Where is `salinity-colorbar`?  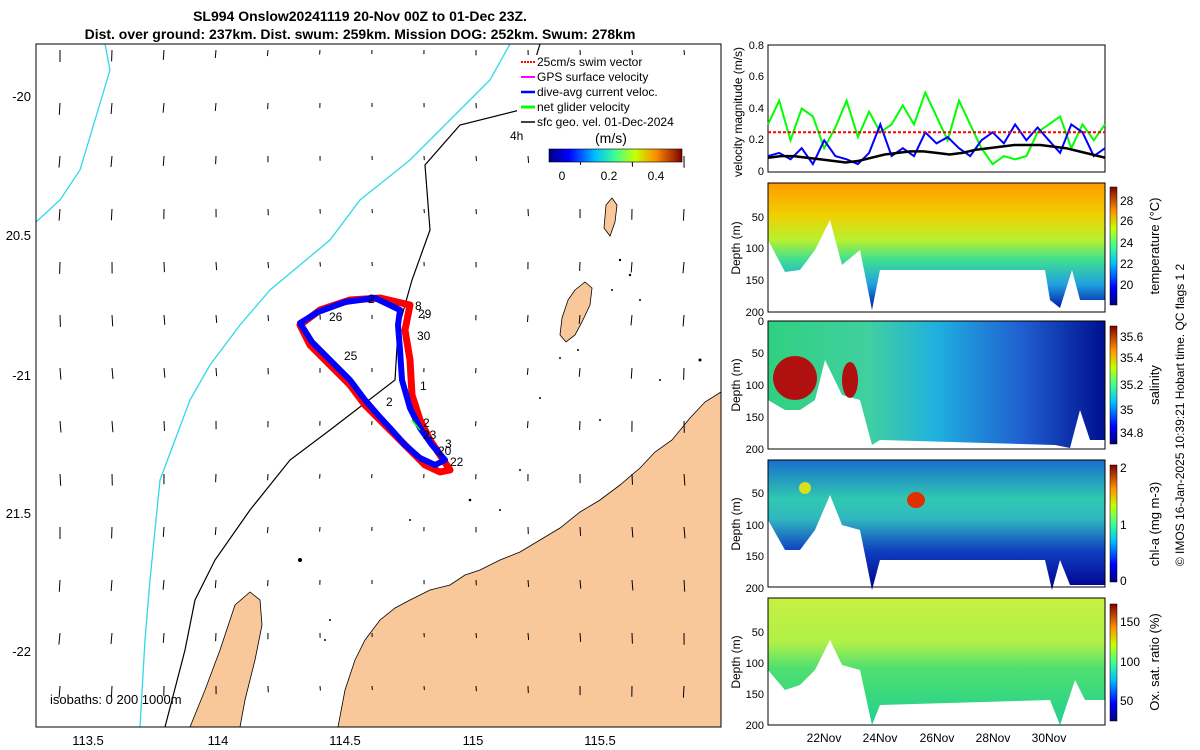
salinity-colorbar is located at coordinates (1113, 385).